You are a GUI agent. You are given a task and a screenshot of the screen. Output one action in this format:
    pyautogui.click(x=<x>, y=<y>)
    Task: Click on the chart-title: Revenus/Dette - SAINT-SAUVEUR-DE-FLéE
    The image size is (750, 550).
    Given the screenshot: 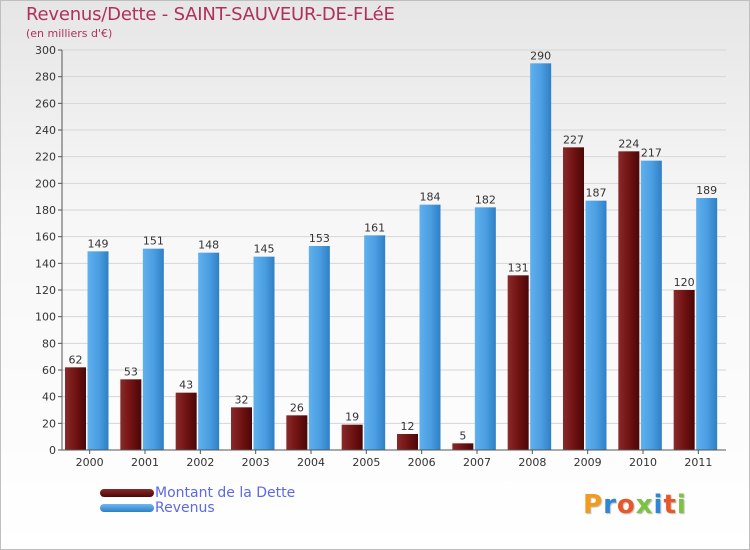 What is the action you would take?
    pyautogui.click(x=210, y=14)
    